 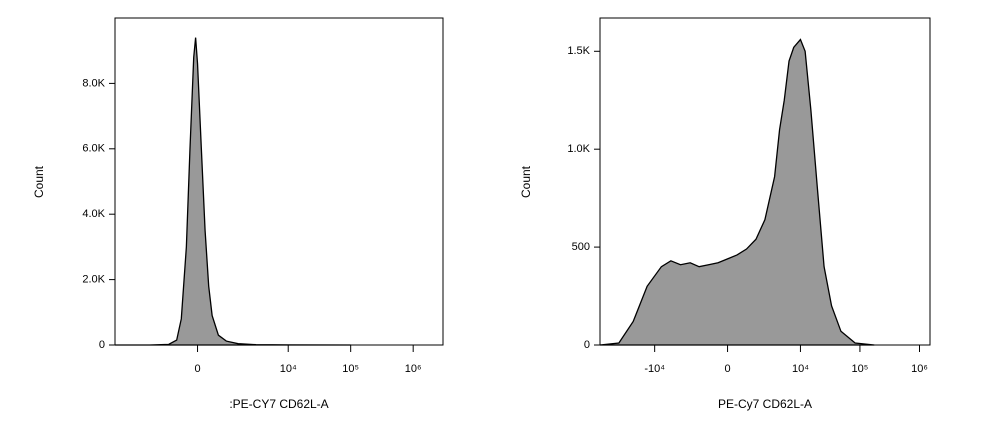 I want to click on y-tick-label: 8.0K, so click(x=93, y=83).